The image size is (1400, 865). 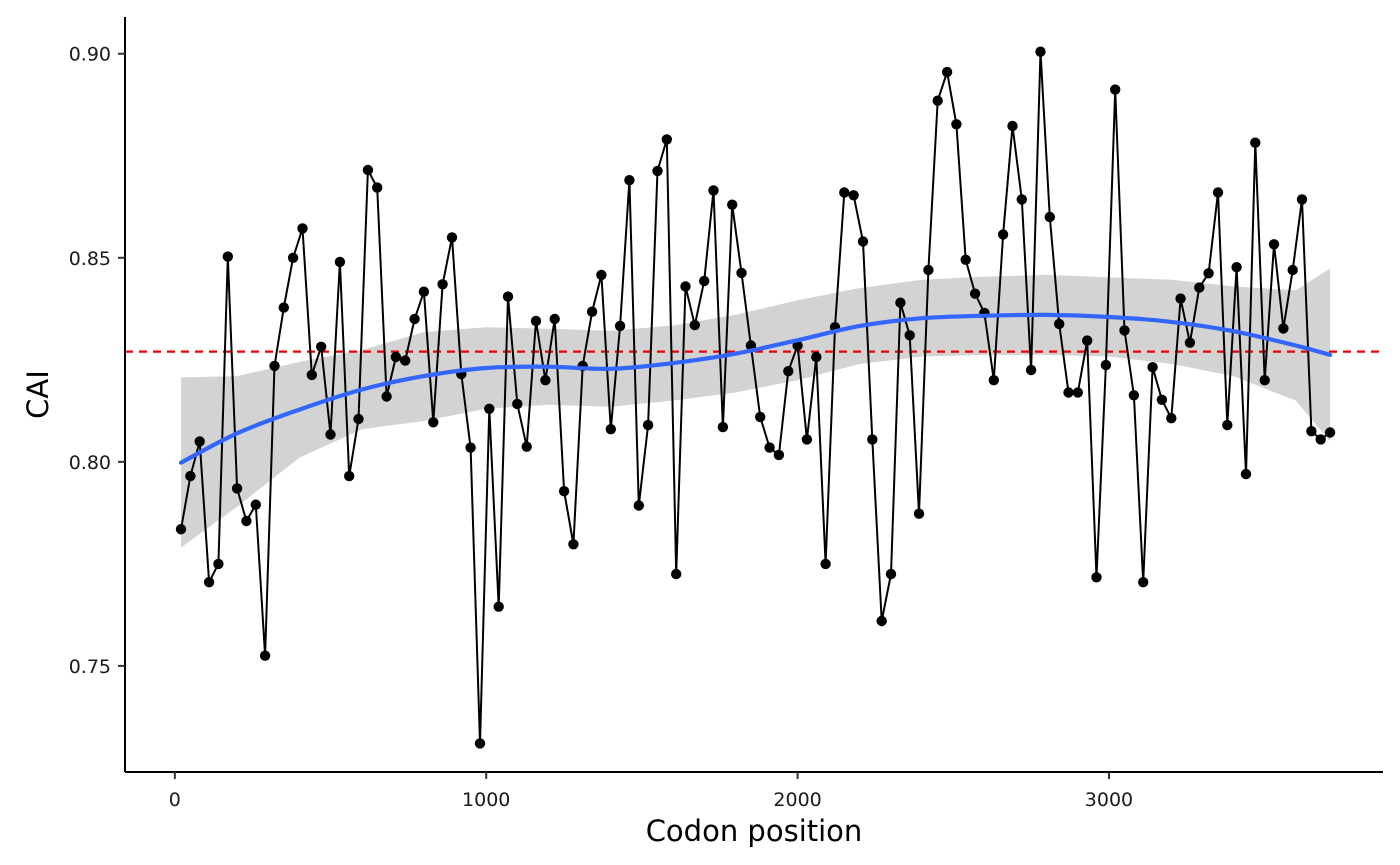 What do you see at coordinates (797, 800) in the screenshot?
I see `x-tick-label: 2000` at bounding box center [797, 800].